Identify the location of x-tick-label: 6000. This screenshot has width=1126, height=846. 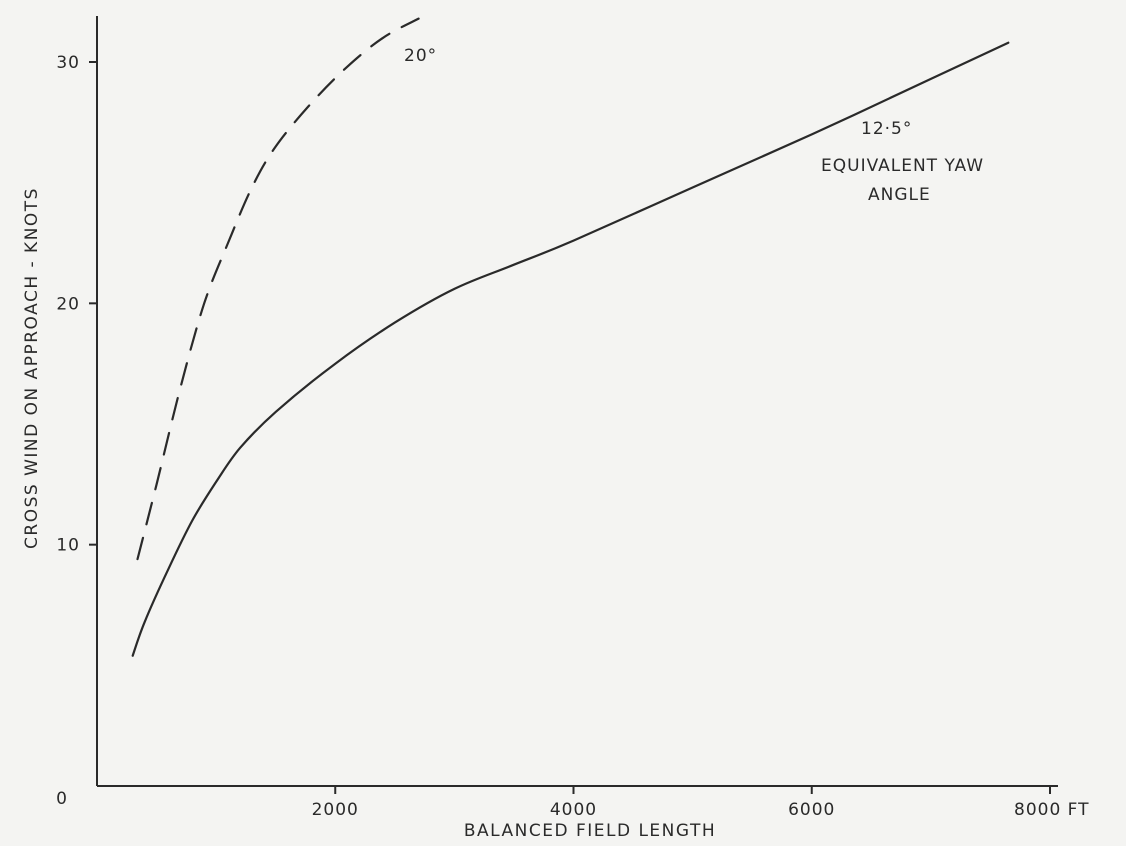
(811, 810).